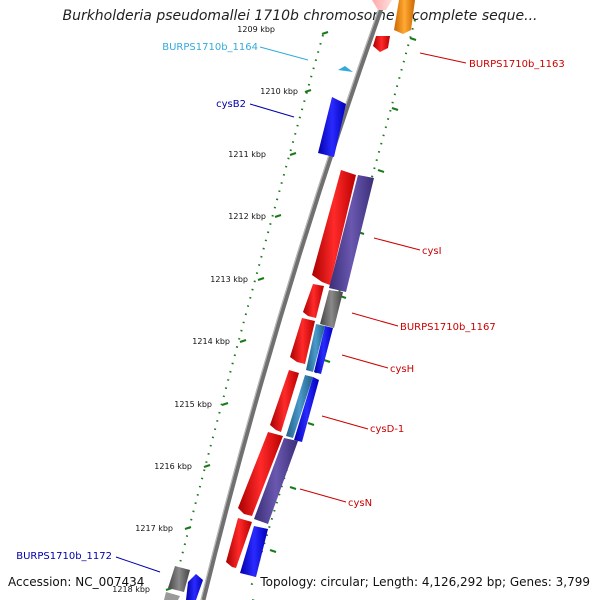  What do you see at coordinates (131, 589) in the screenshot?
I see `tick-label: 1218 kbp` at bounding box center [131, 589].